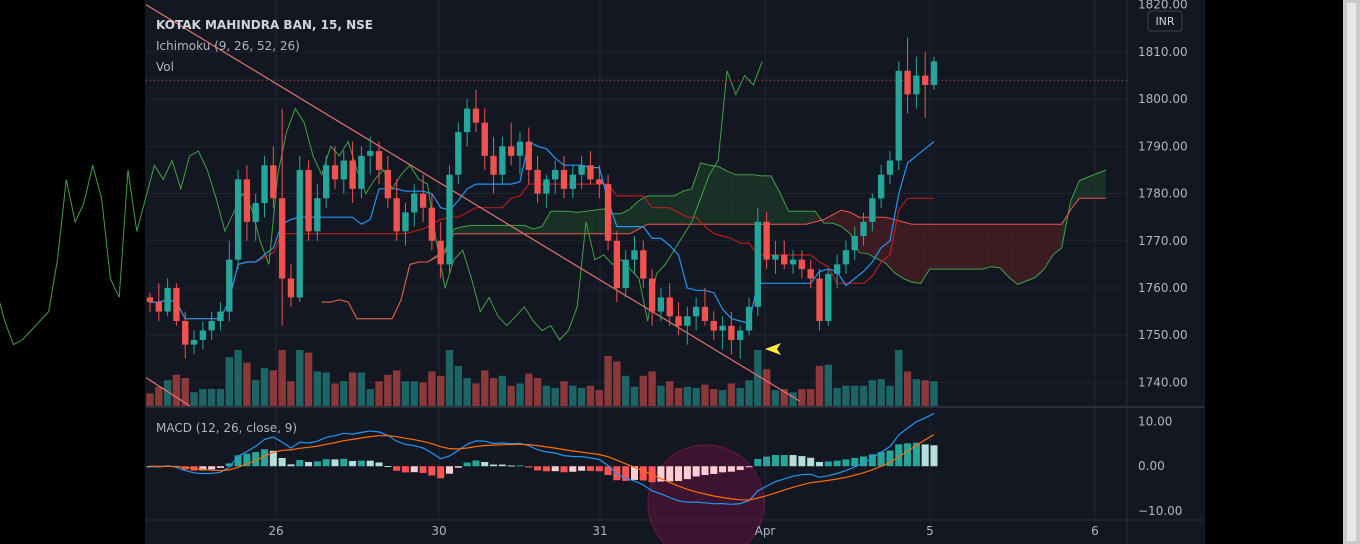  What do you see at coordinates (1351, 272) in the screenshot?
I see `scrollbar-thumb` at bounding box center [1351, 272].